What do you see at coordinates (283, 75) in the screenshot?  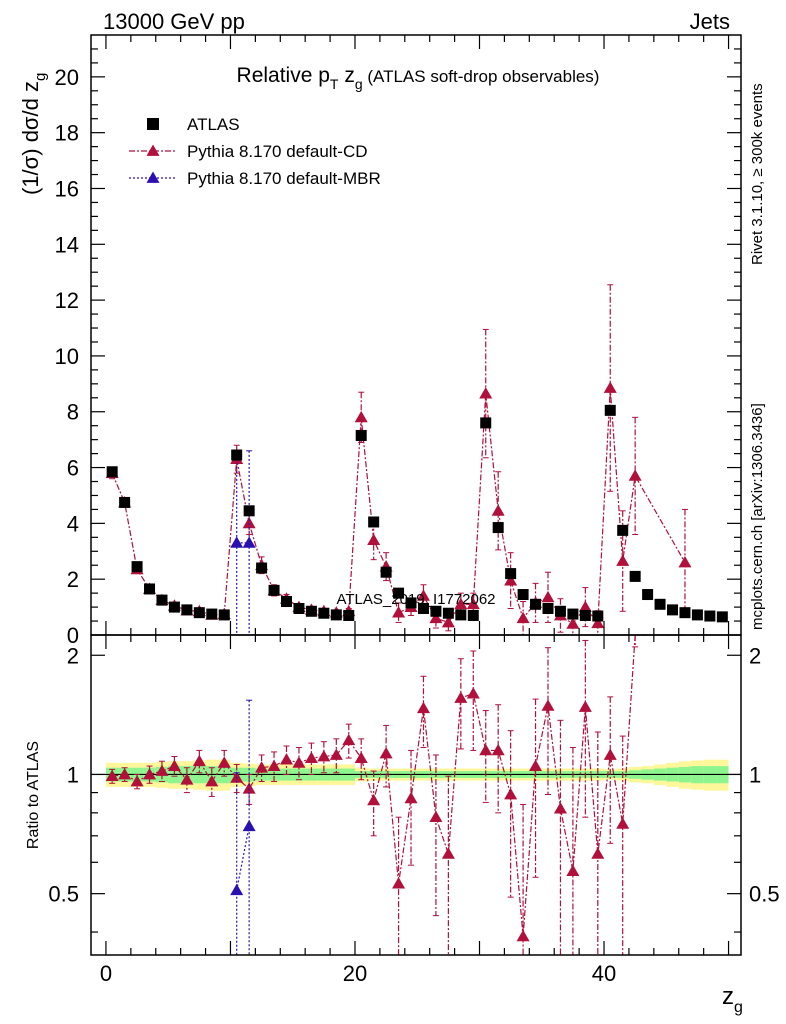 I see `title-word-relative: Relative p` at bounding box center [283, 75].